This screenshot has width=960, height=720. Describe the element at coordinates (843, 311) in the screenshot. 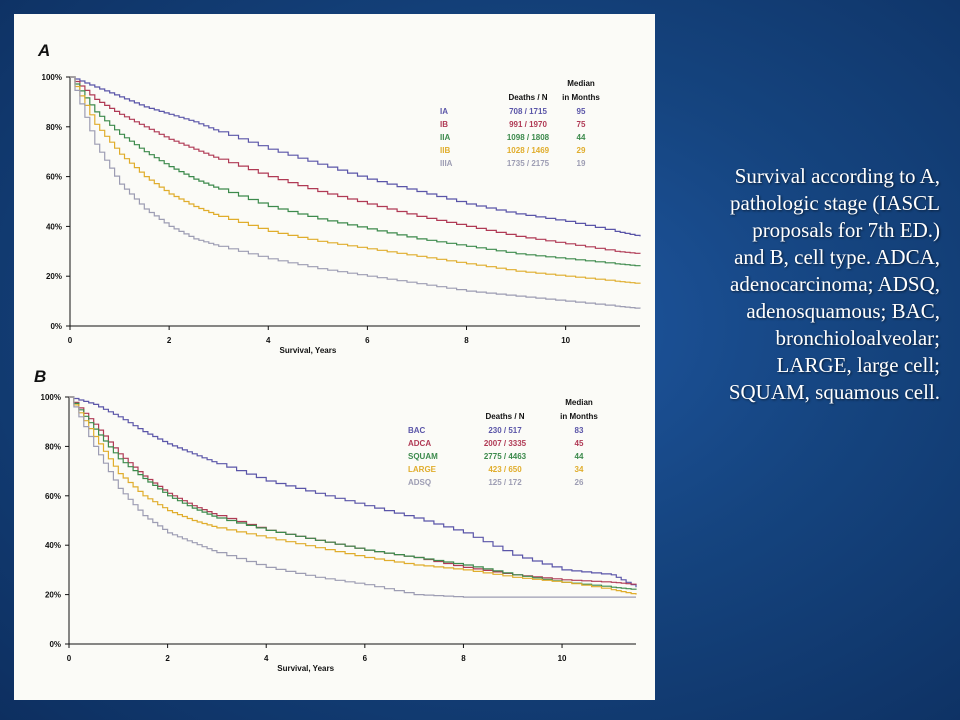

I see `caption-line: adenosquamous; BAC,` at that location.